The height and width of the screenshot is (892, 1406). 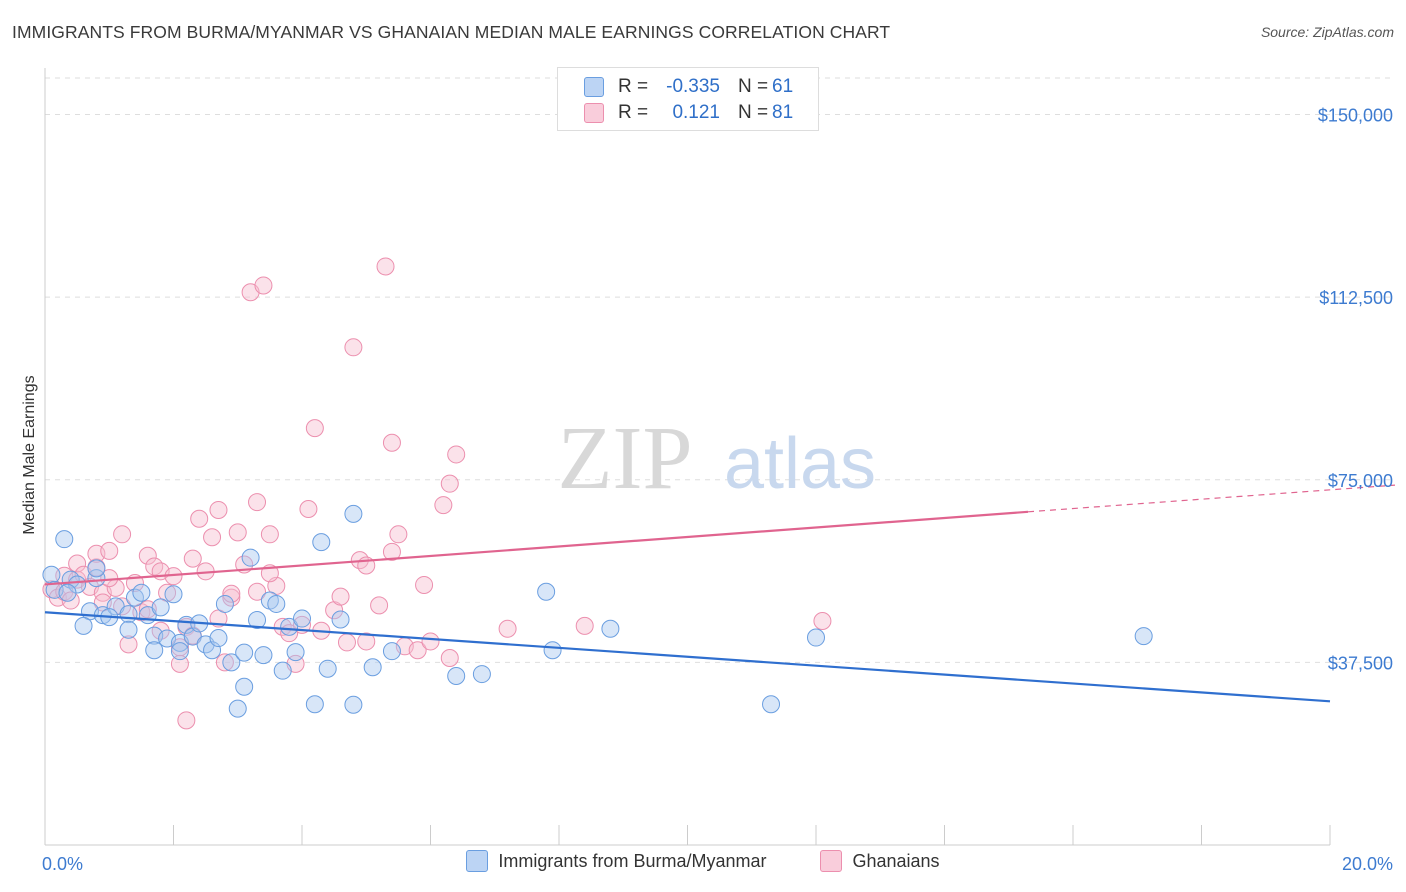 What do you see at coordinates (625, 458) in the screenshot?
I see `watermark-zip: ZIP` at bounding box center [625, 458].